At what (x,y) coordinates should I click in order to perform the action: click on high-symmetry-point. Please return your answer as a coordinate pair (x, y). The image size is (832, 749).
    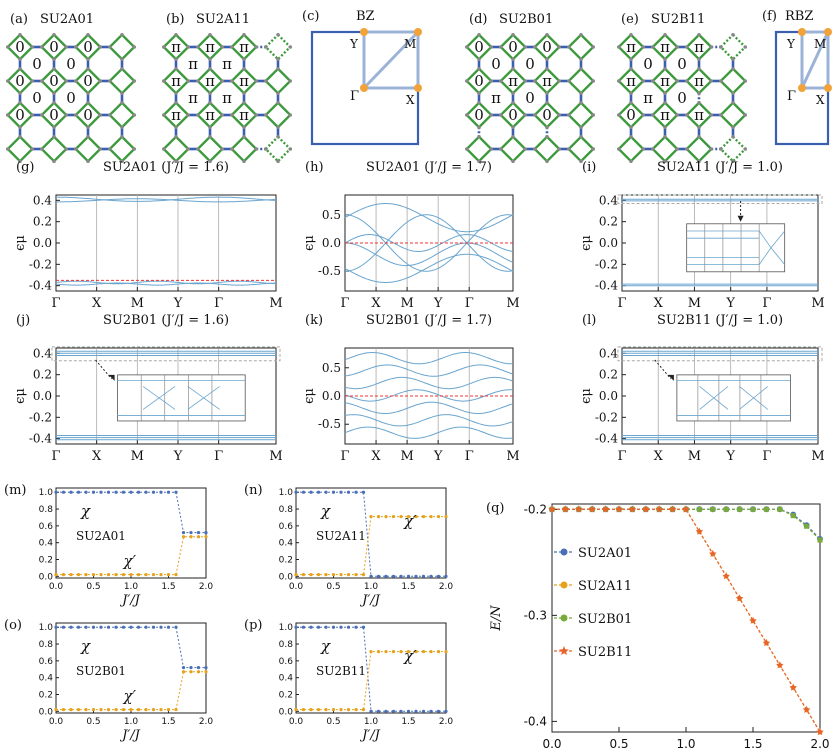
    Looking at the image, I should click on (418, 32).